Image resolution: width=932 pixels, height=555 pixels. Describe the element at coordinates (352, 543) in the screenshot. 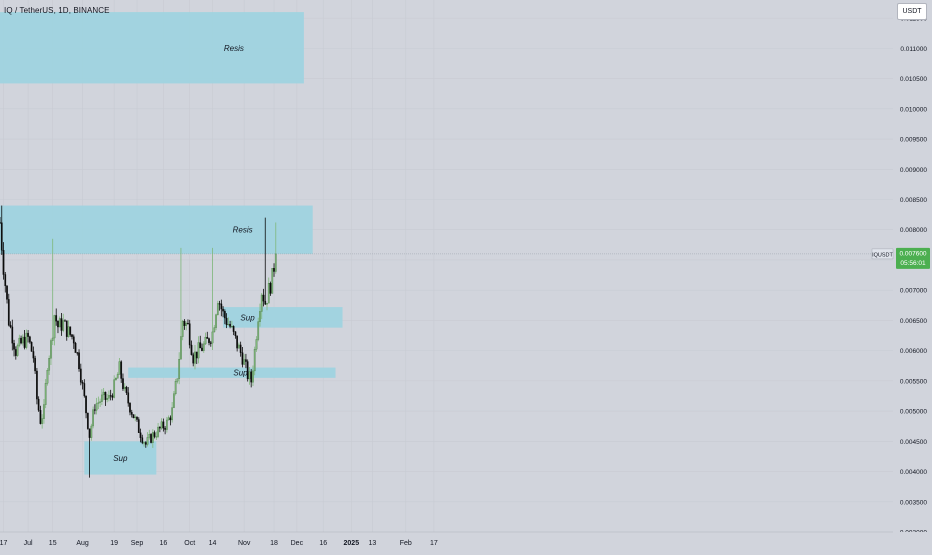

I see `x-tick-label: 2025` at that location.